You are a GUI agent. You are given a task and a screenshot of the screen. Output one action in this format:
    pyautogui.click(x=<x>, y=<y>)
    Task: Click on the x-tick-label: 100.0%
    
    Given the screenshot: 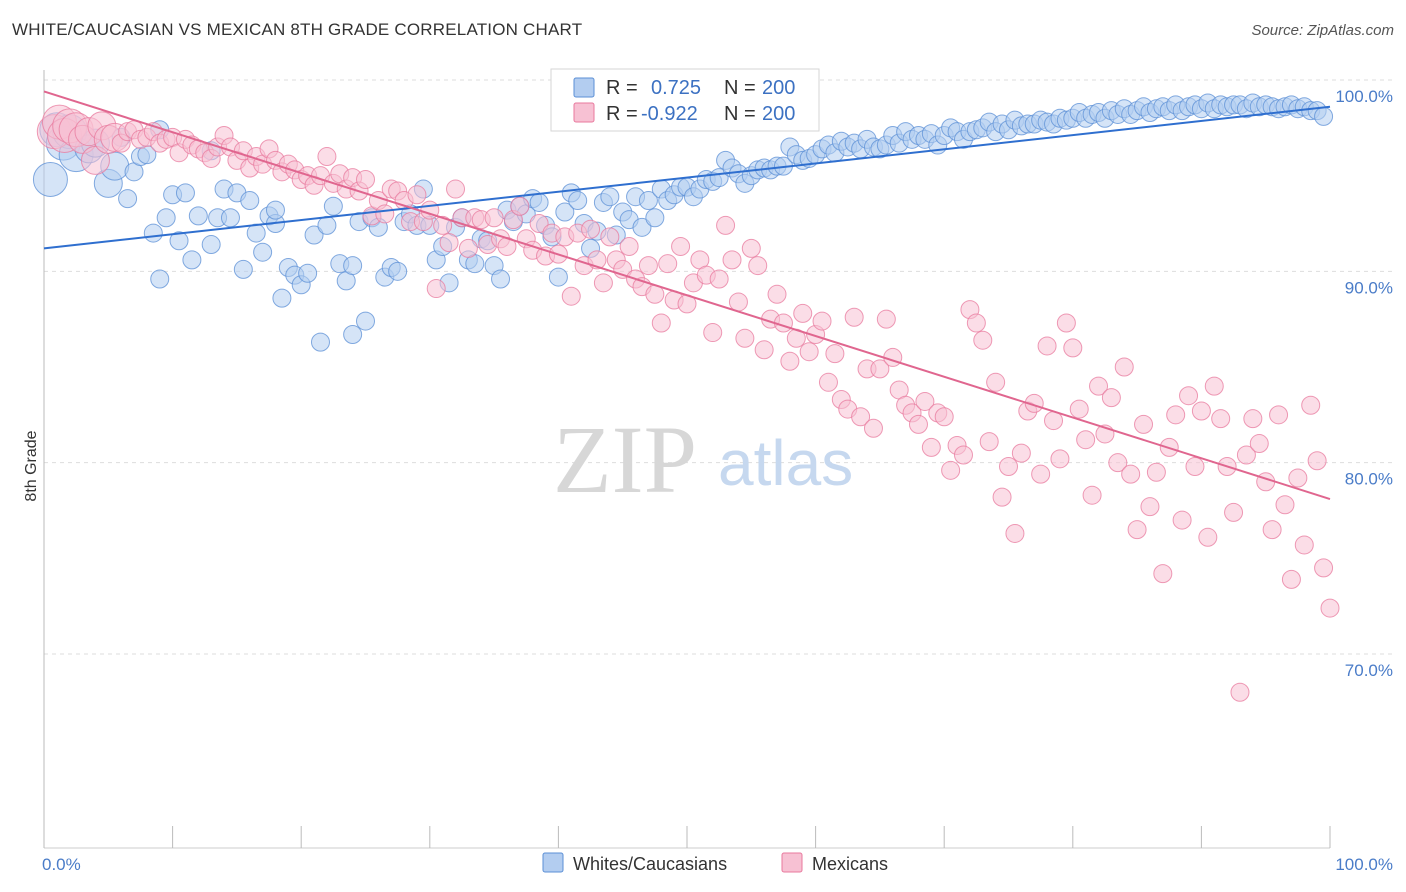 What is the action you would take?
    pyautogui.click(x=1364, y=864)
    